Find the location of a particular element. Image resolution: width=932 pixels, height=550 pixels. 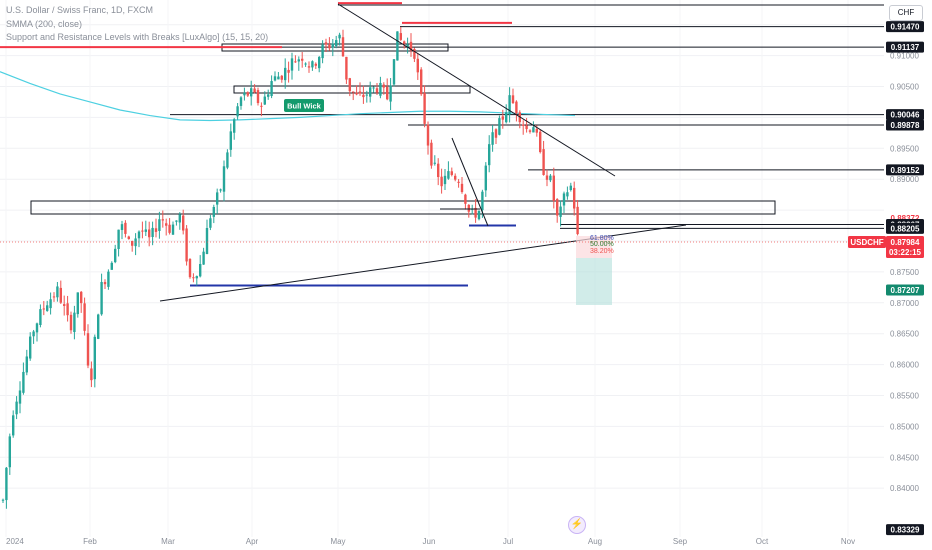

price-tag-text: 0.88205 is located at coordinates (905, 228).